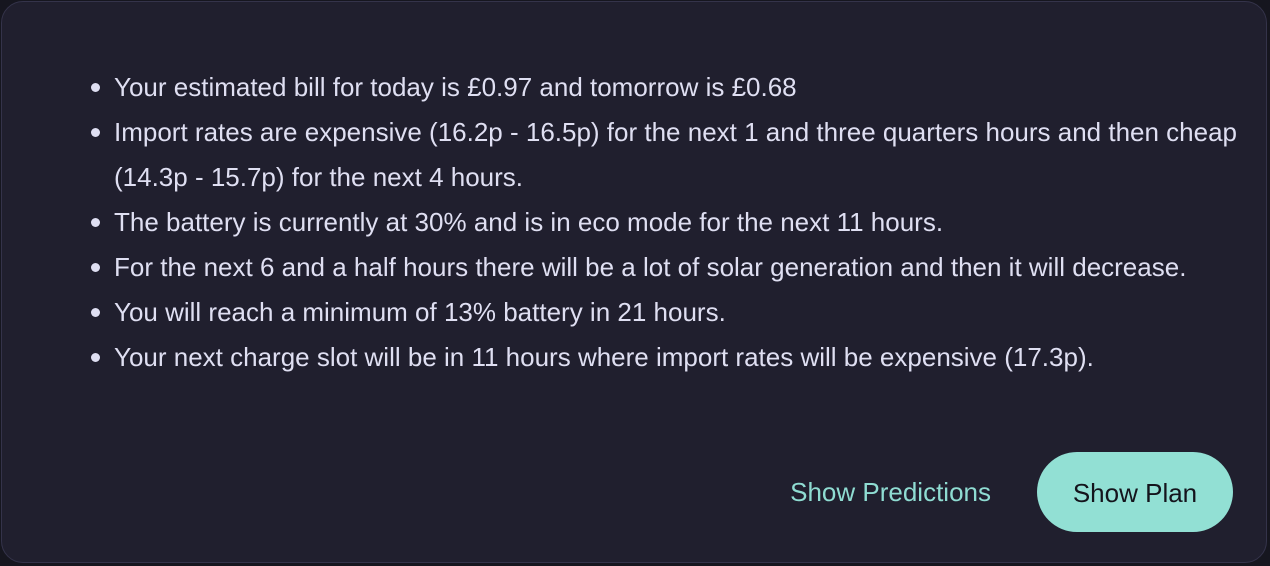 This screenshot has height=566, width=1270. Describe the element at coordinates (890, 492) in the screenshot. I see `show-predictions-button: Show Predictions` at that location.